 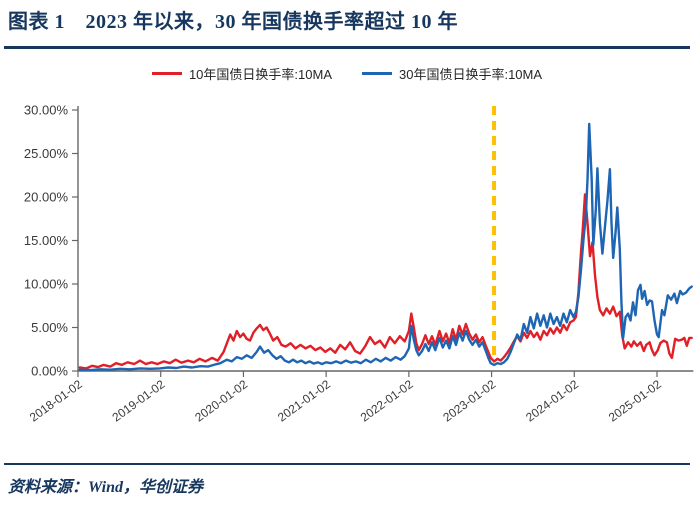 What do you see at coordinates (46, 240) in the screenshot?
I see `y-axis-label: 15.00%` at bounding box center [46, 240].